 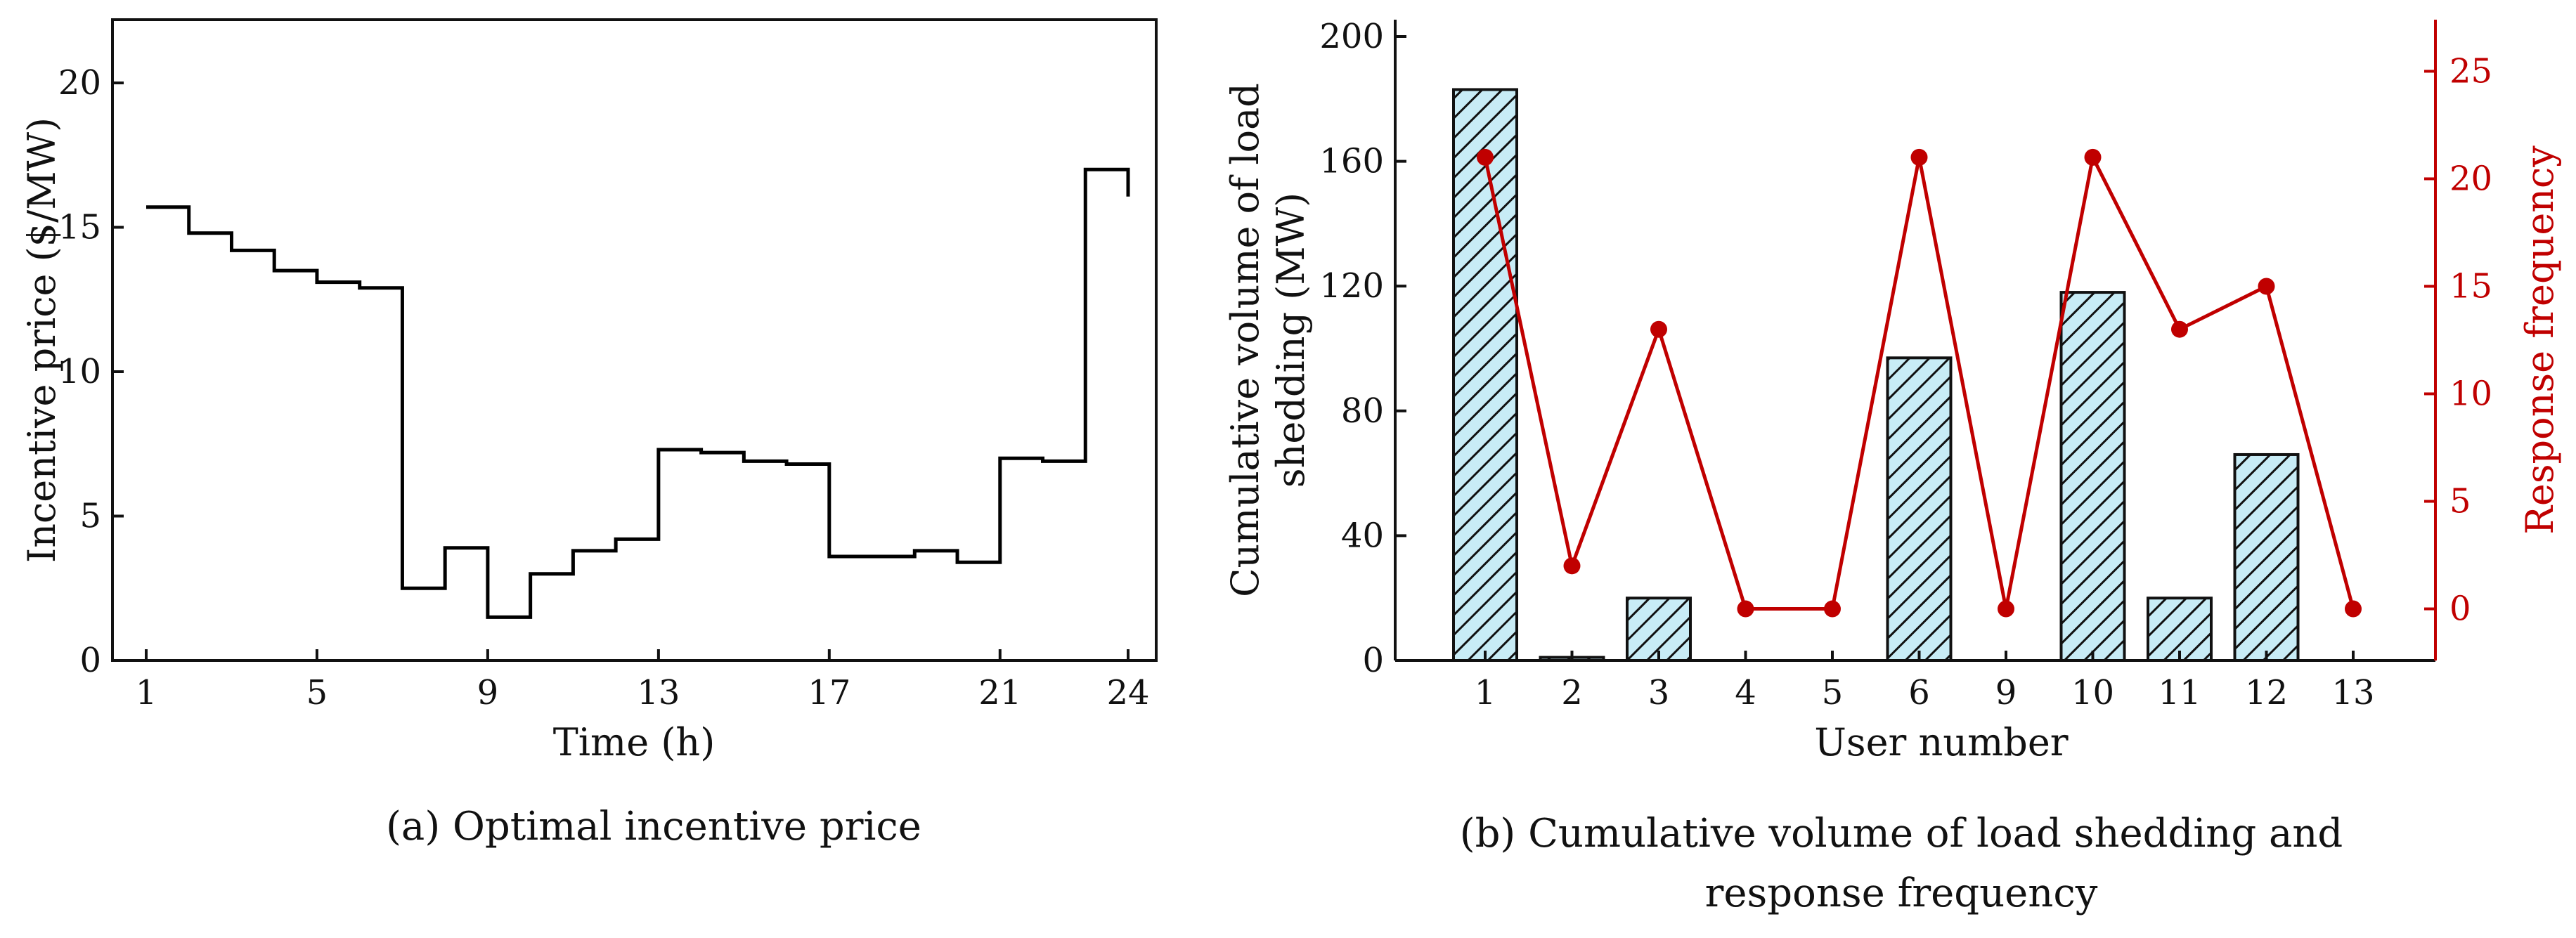 What do you see at coordinates (2352, 692) in the screenshot?
I see `chart-b-xtick-label: 13` at bounding box center [2352, 692].